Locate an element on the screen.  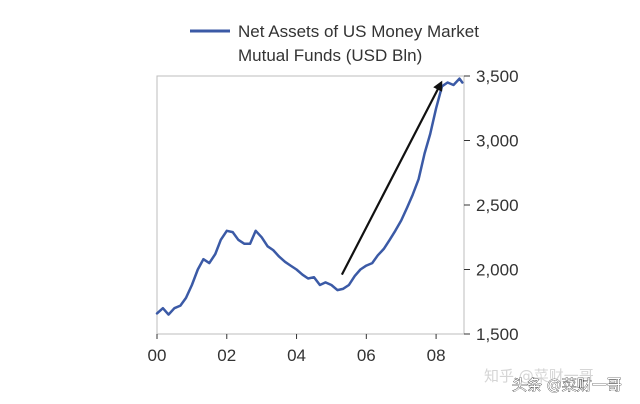
y-tick-label: 3,000 is located at coordinates (497, 141).